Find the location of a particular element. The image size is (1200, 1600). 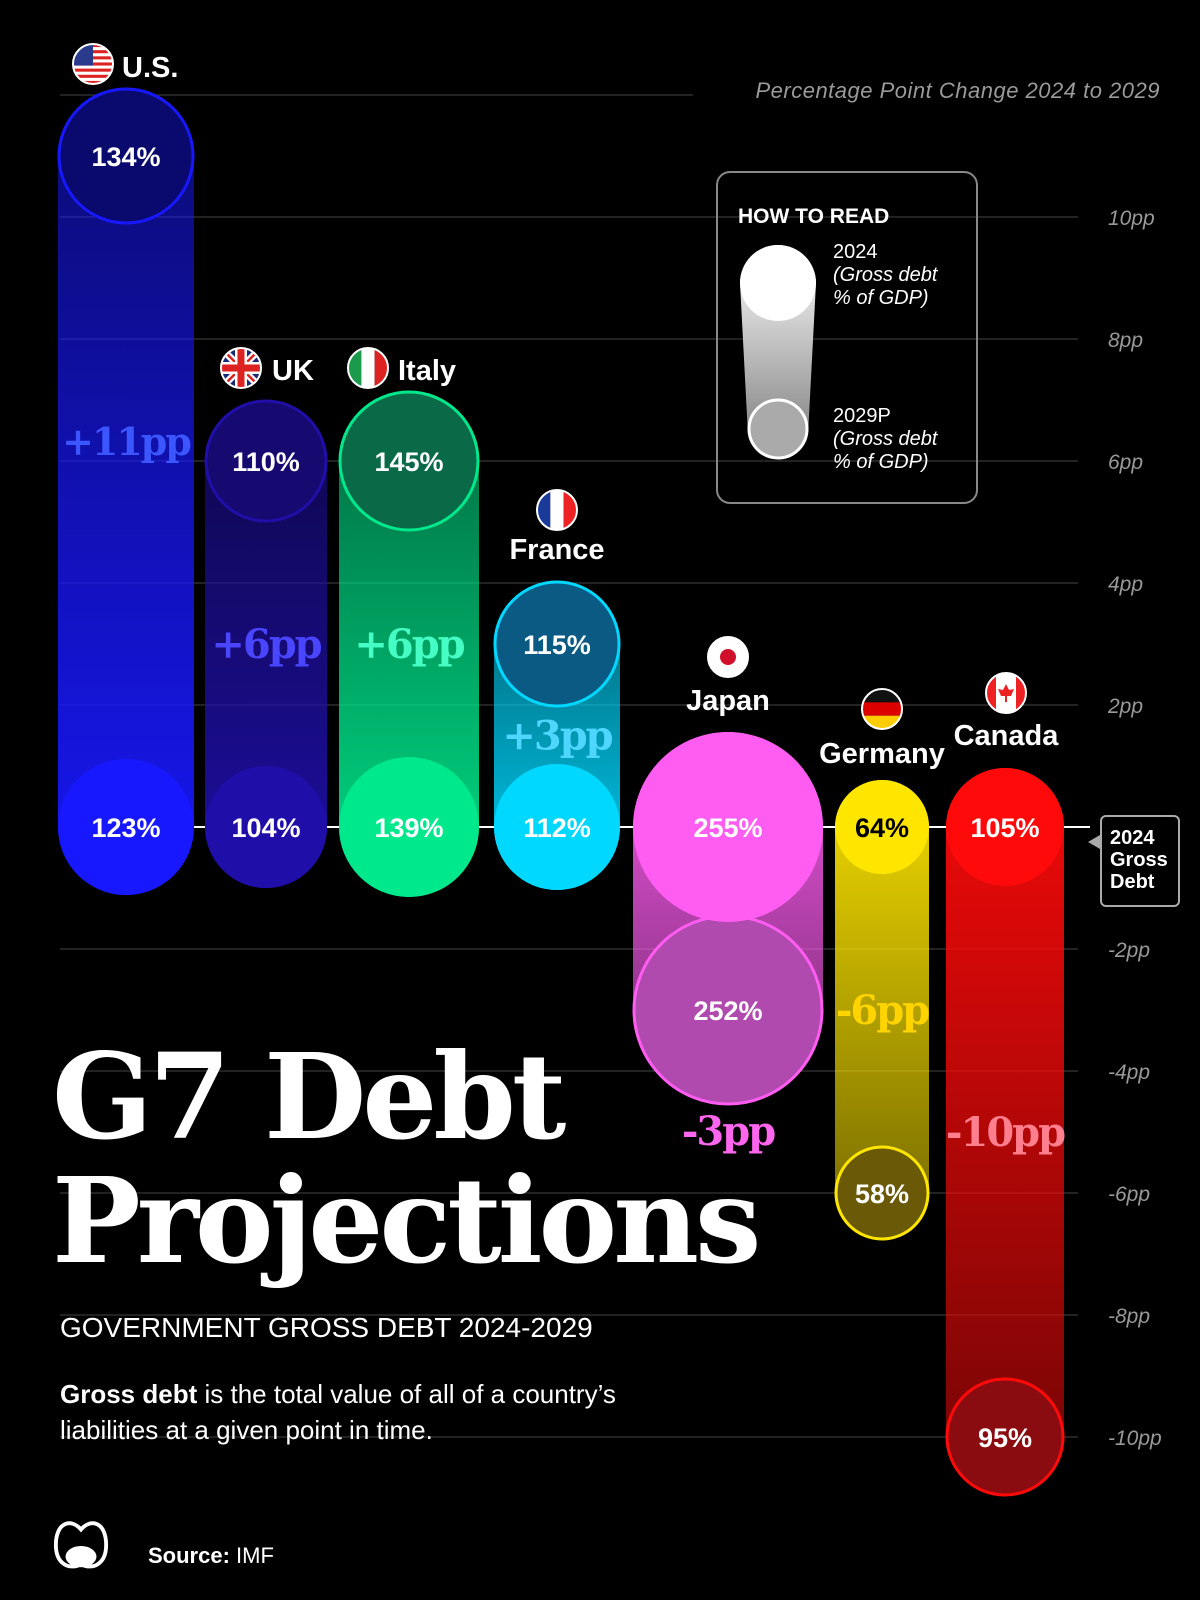

country-column: 112% 115% +3pp France is located at coordinates (557, 689).